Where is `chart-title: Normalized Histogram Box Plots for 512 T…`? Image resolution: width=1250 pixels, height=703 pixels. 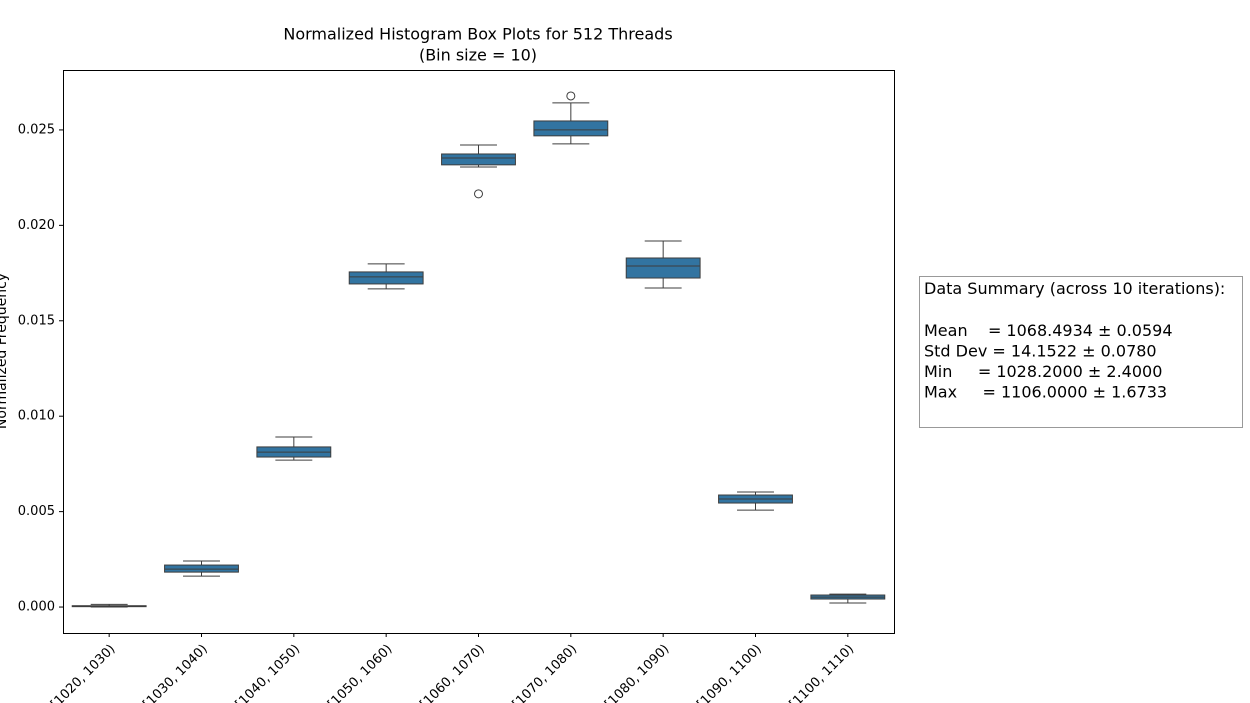 chart-title: Normalized Histogram Box Plots for 512 T… is located at coordinates (477, 34).